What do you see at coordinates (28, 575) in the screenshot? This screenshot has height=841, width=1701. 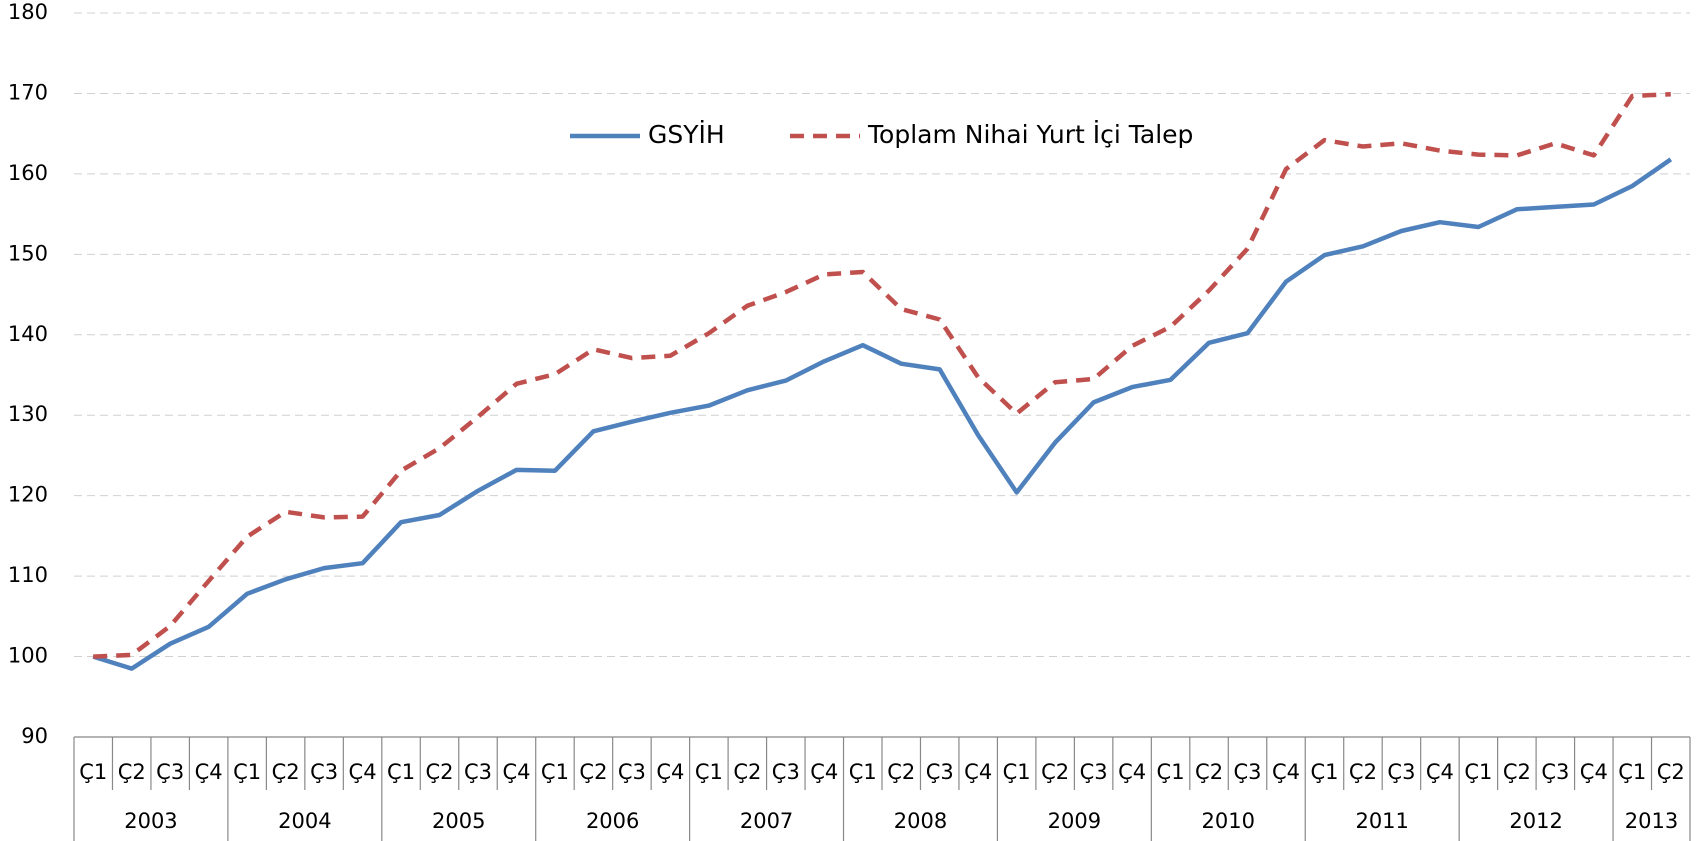 I see `y-tick-label: 110` at bounding box center [28, 575].